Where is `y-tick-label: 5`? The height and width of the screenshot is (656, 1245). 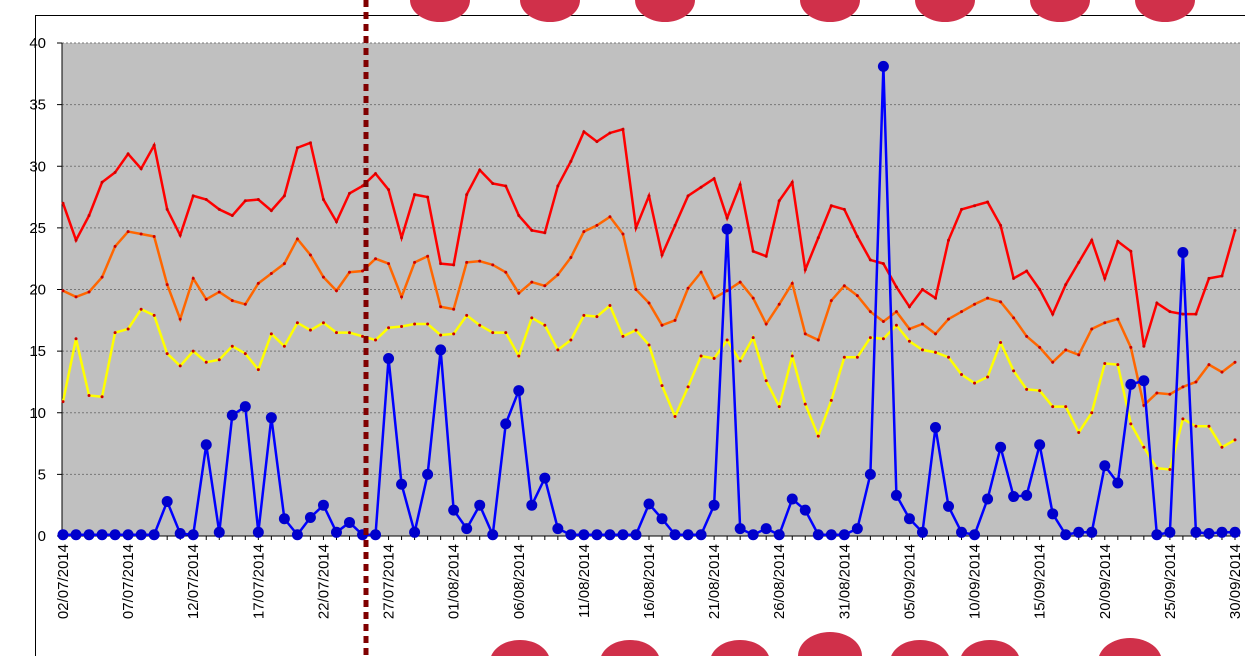 y-tick-label: 5 is located at coordinates (42, 474).